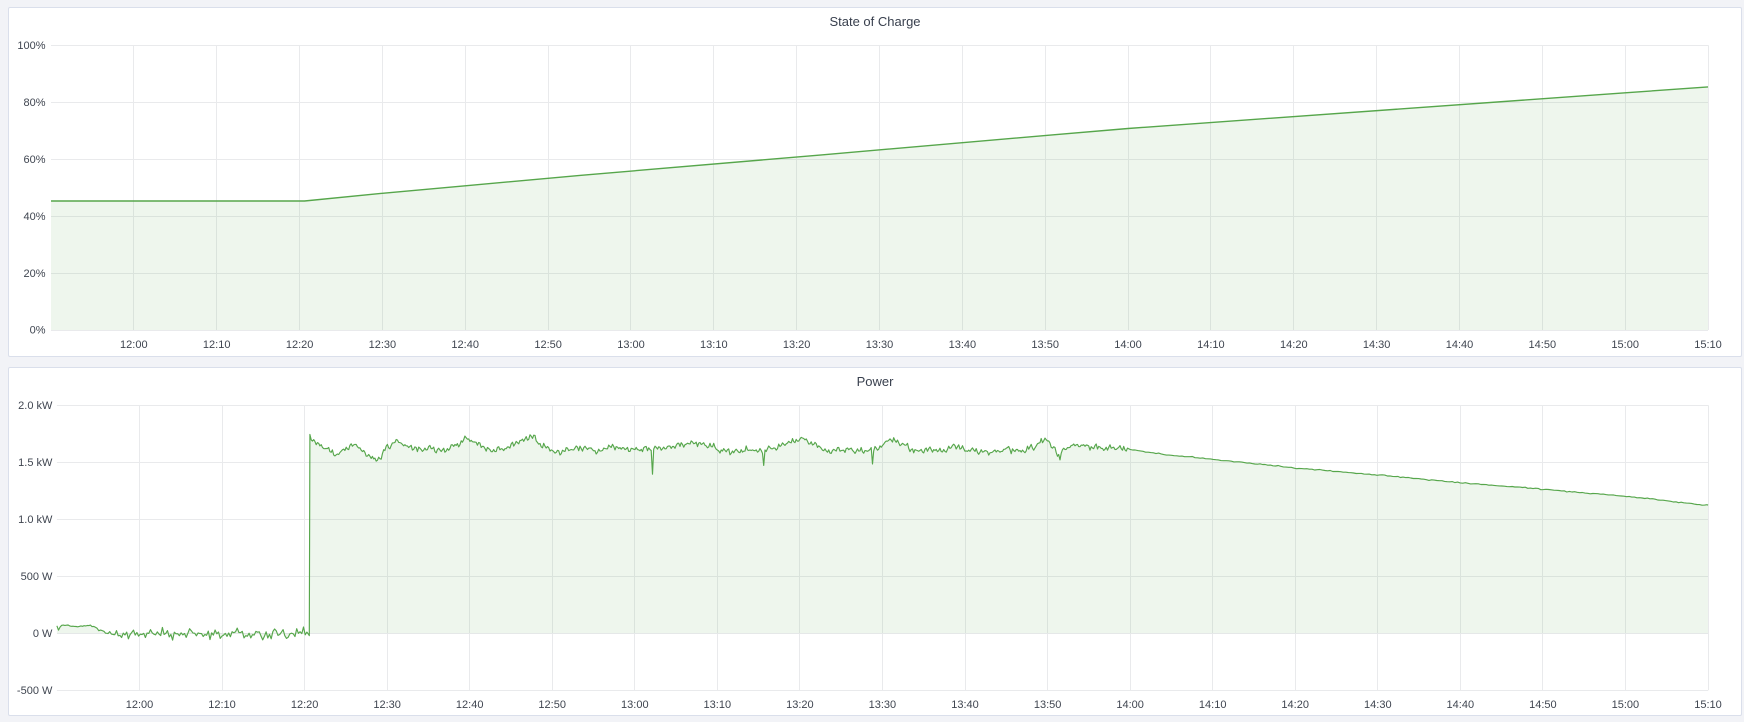 The height and width of the screenshot is (722, 1744). I want to click on svg-text: 0 W, so click(43, 634).